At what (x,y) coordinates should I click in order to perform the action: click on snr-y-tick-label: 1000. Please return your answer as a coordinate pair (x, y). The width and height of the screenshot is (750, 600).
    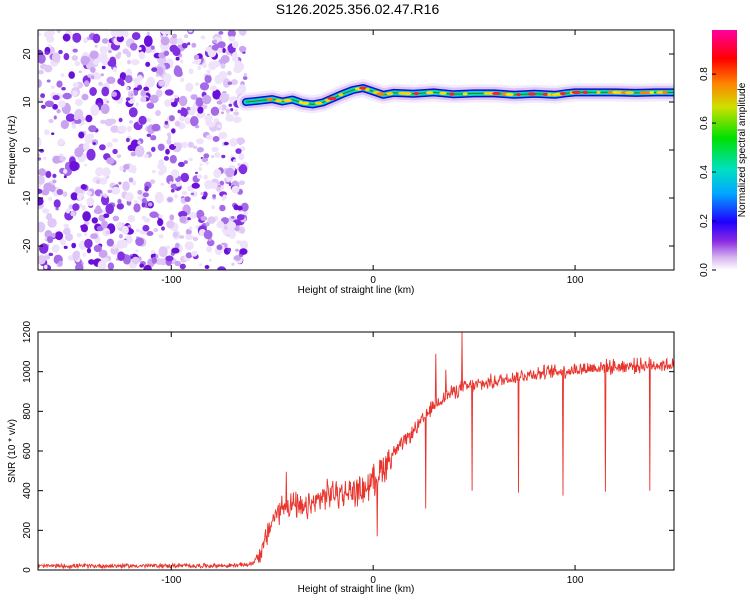
    Looking at the image, I should click on (27, 371).